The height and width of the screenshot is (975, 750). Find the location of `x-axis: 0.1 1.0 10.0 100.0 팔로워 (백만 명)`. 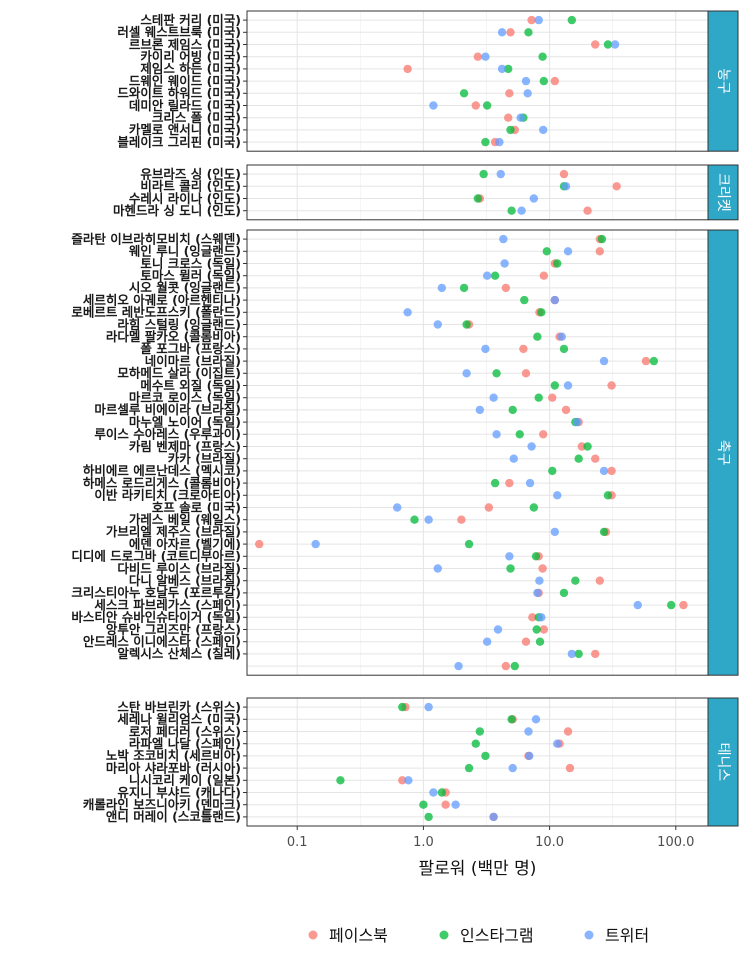

x-axis: 0.1 1.0 10.0 100.0 팔로워 (백만 명) is located at coordinates (490, 852).